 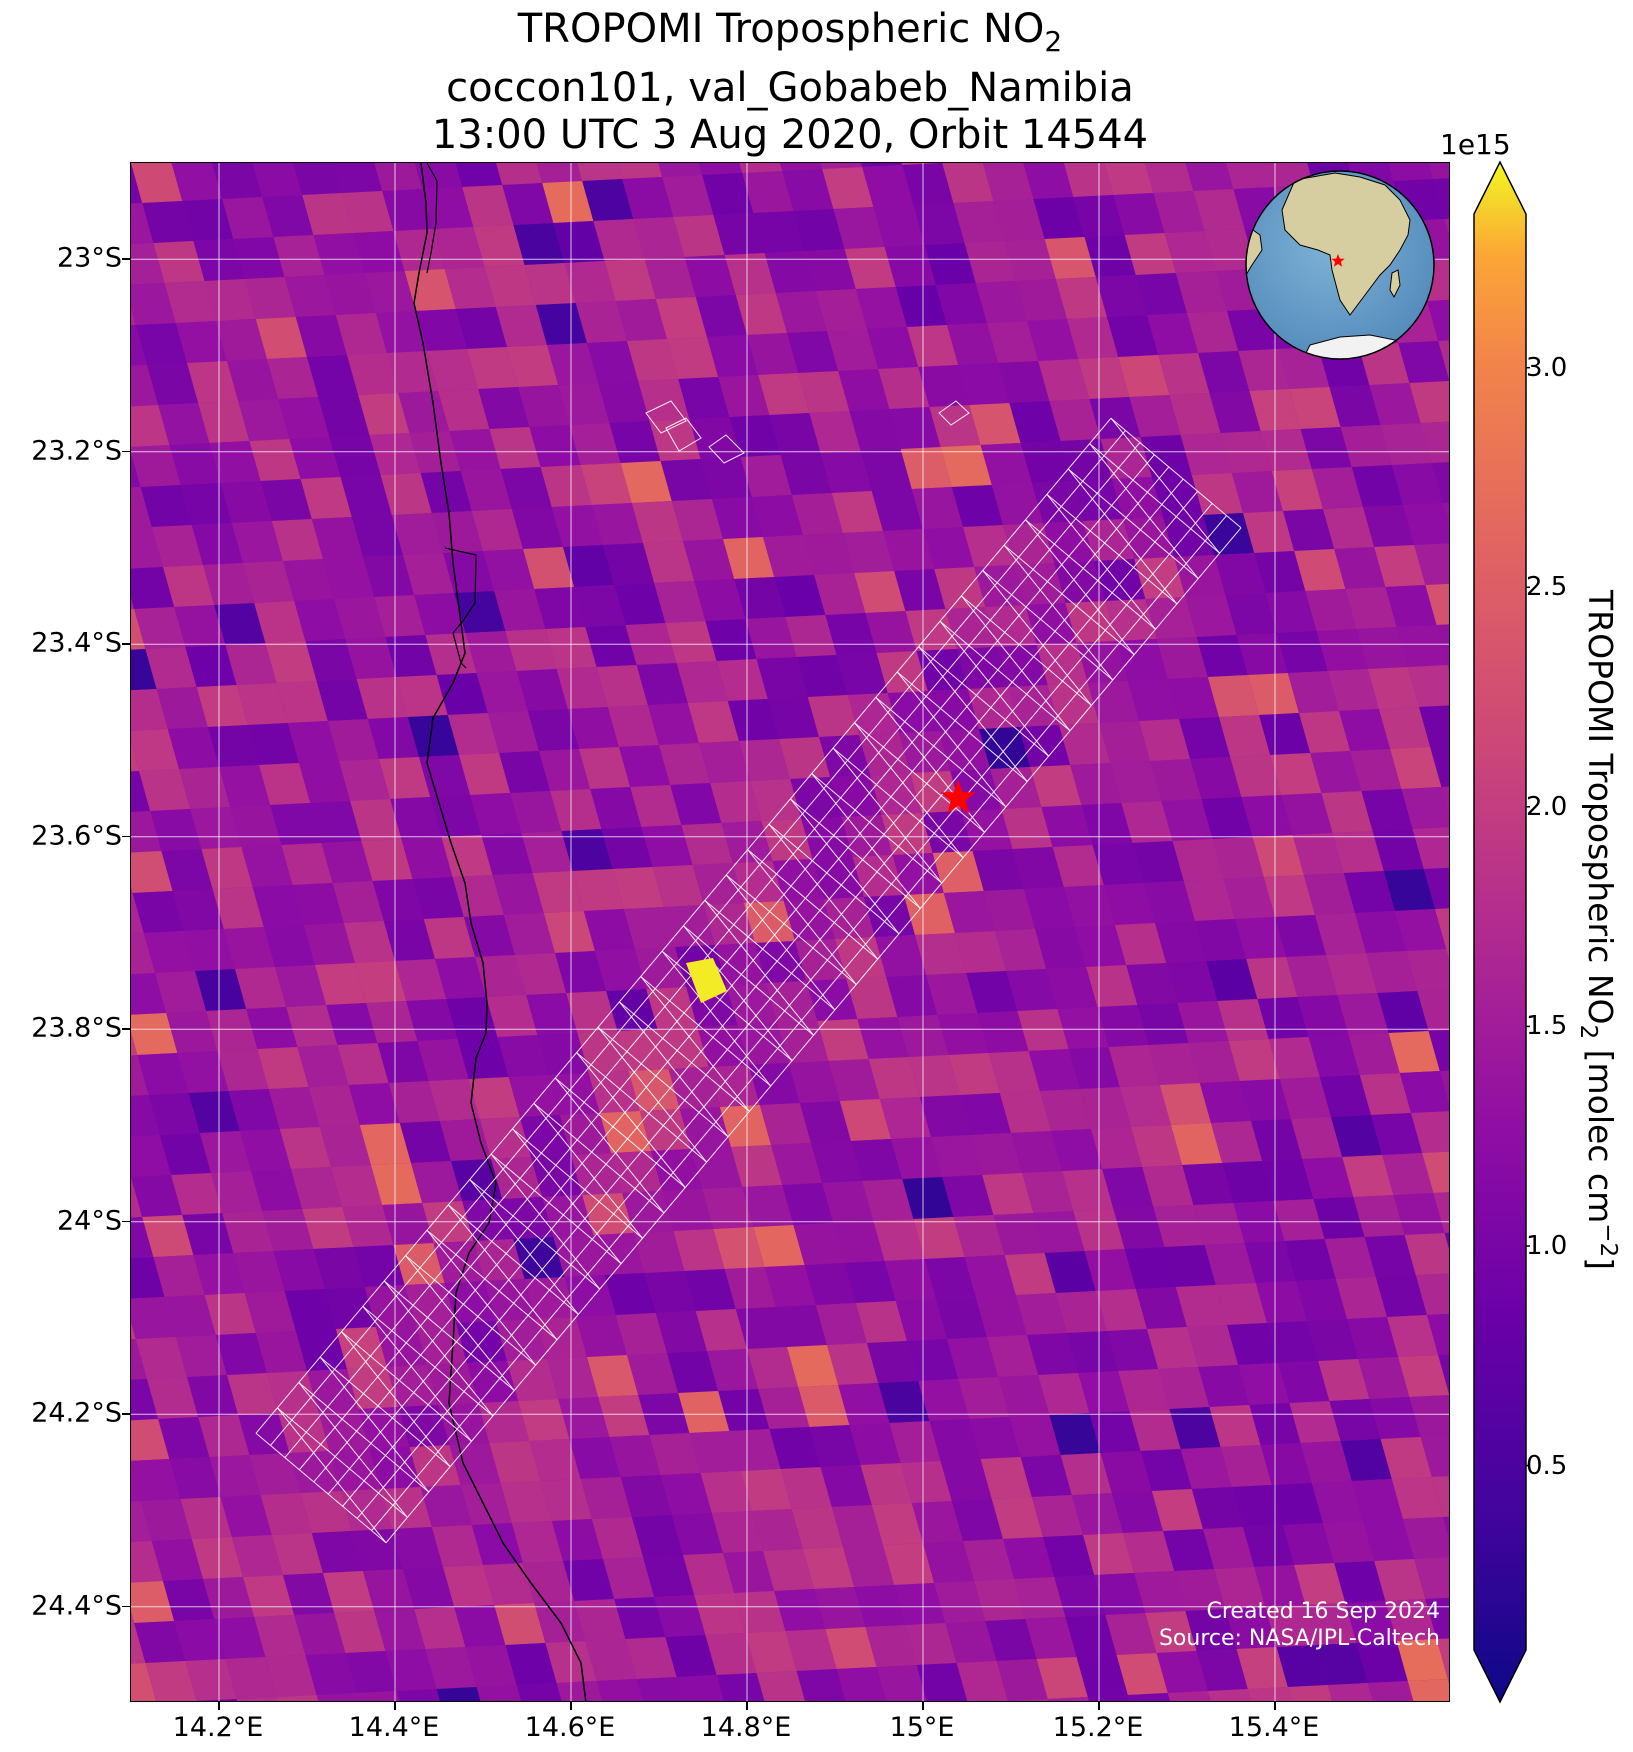 I want to click on x-tick-label: 15.2°E, so click(x=1098, y=1727).